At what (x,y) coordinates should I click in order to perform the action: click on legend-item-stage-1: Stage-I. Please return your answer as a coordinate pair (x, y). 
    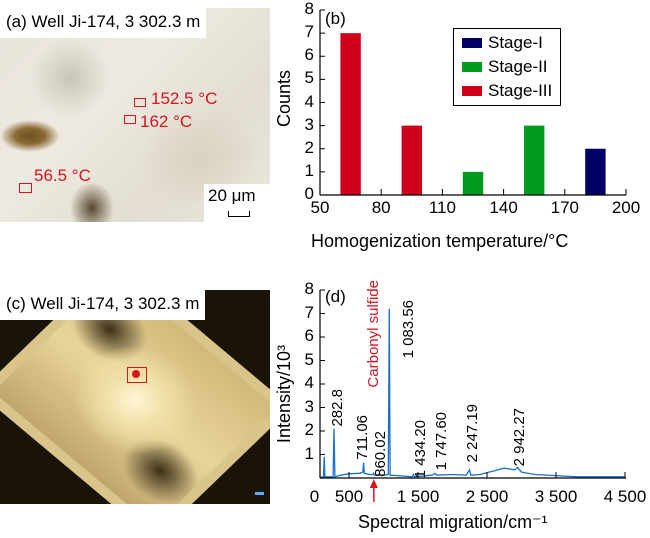
    Looking at the image, I should click on (507, 43).